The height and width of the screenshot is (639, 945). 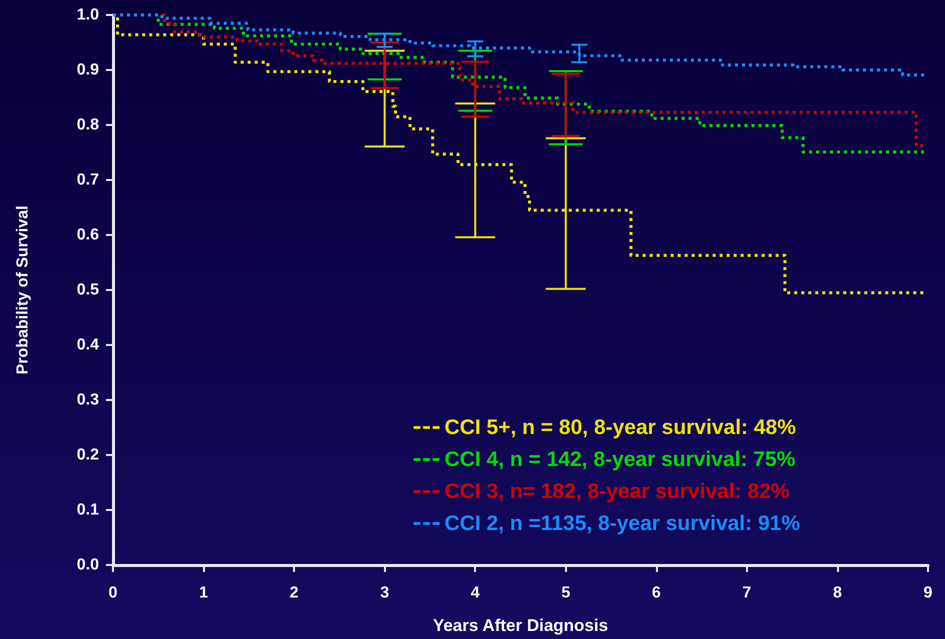 I want to click on x-tick-label: 6, so click(x=656, y=593).